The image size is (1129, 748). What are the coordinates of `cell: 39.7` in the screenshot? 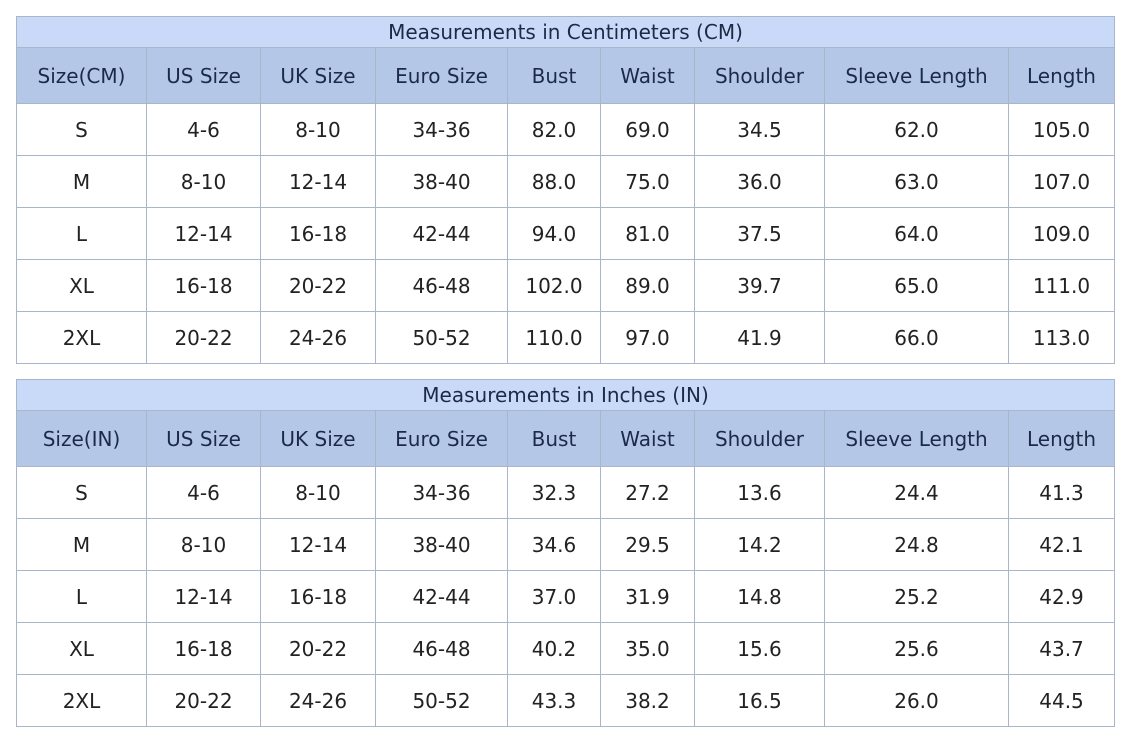 It's located at (759, 285).